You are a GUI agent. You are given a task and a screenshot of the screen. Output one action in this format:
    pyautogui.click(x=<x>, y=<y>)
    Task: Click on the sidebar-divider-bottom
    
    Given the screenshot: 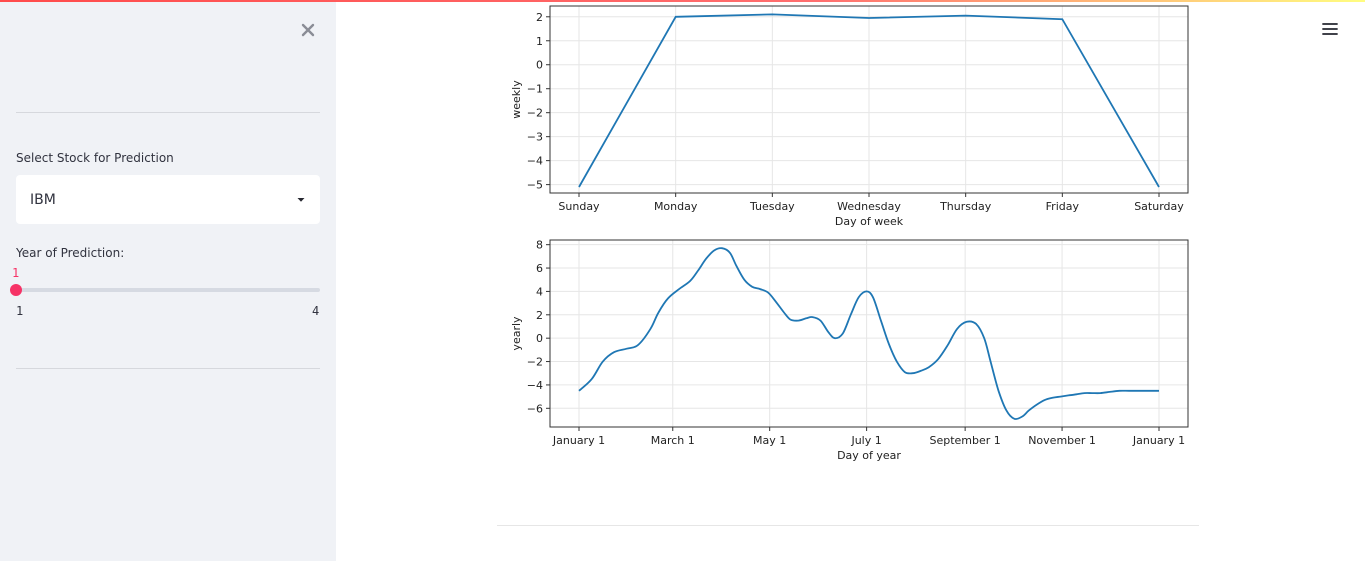 What is the action you would take?
    pyautogui.click(x=168, y=368)
    